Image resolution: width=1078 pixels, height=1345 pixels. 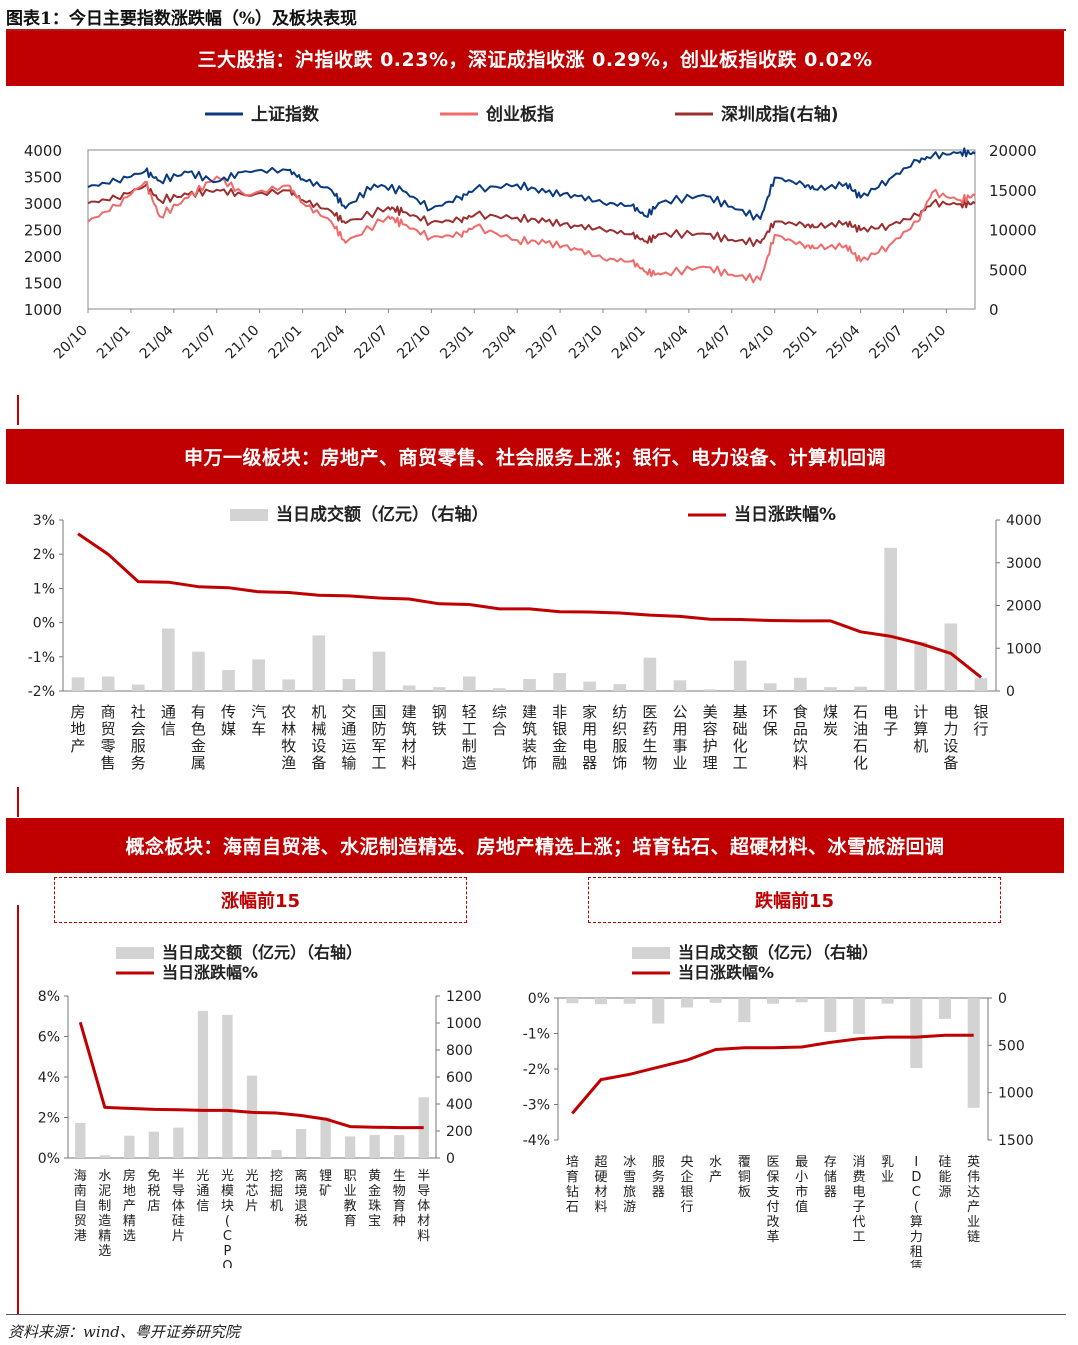 I want to click on svg-text: 南, so click(x=80, y=1191).